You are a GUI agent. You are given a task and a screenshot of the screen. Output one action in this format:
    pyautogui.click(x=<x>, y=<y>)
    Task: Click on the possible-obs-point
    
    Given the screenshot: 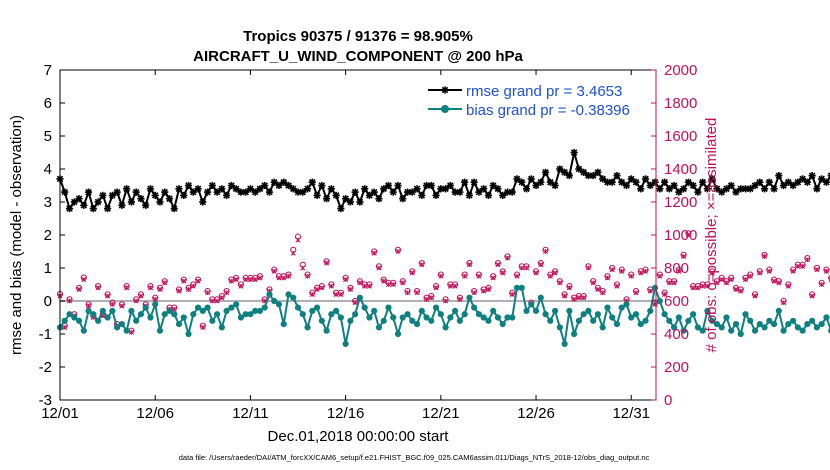 What is the action you would take?
    pyautogui.click(x=829, y=278)
    